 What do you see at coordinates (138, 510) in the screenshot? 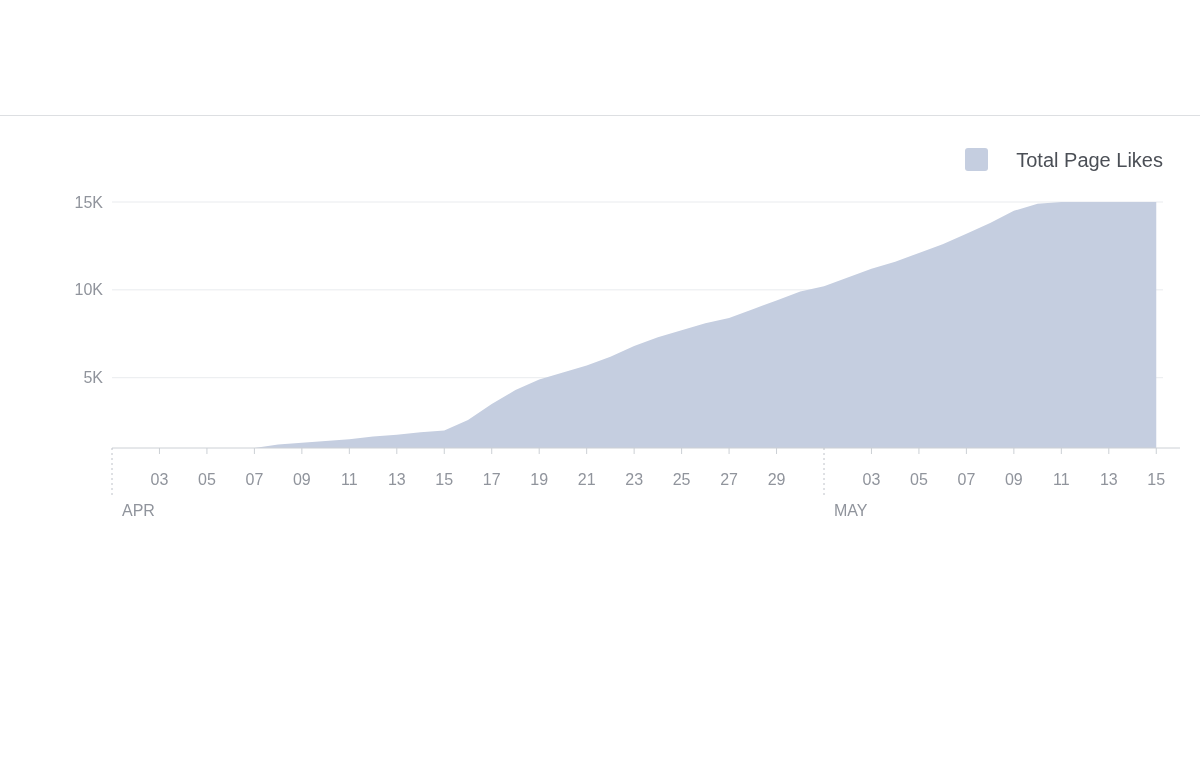
I see `text: APR` at bounding box center [138, 510].